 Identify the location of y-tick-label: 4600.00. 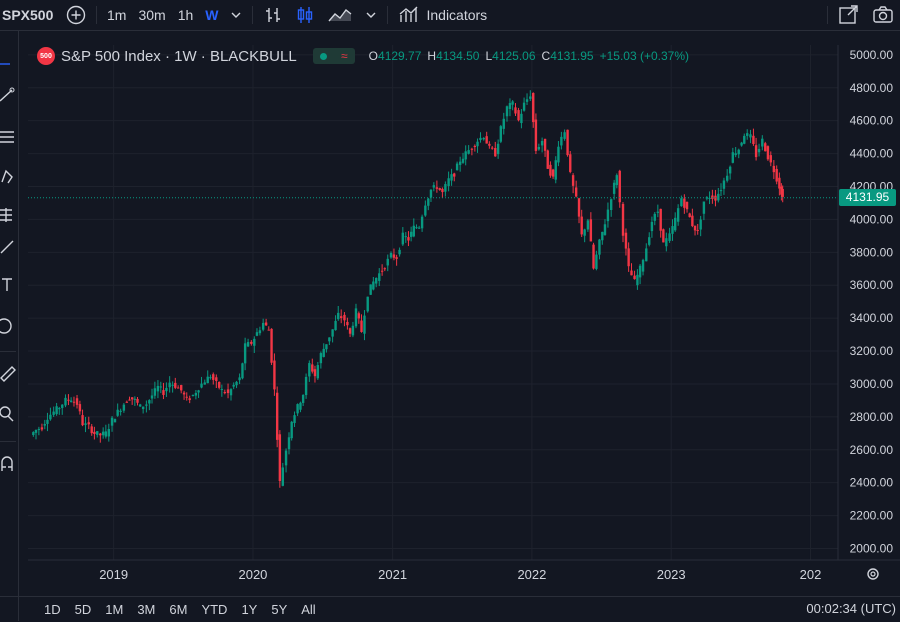
(872, 121).